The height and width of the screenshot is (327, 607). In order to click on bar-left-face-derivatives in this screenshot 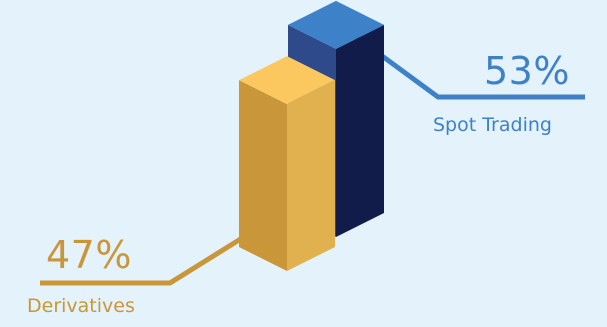, I will do `click(263, 176)`.